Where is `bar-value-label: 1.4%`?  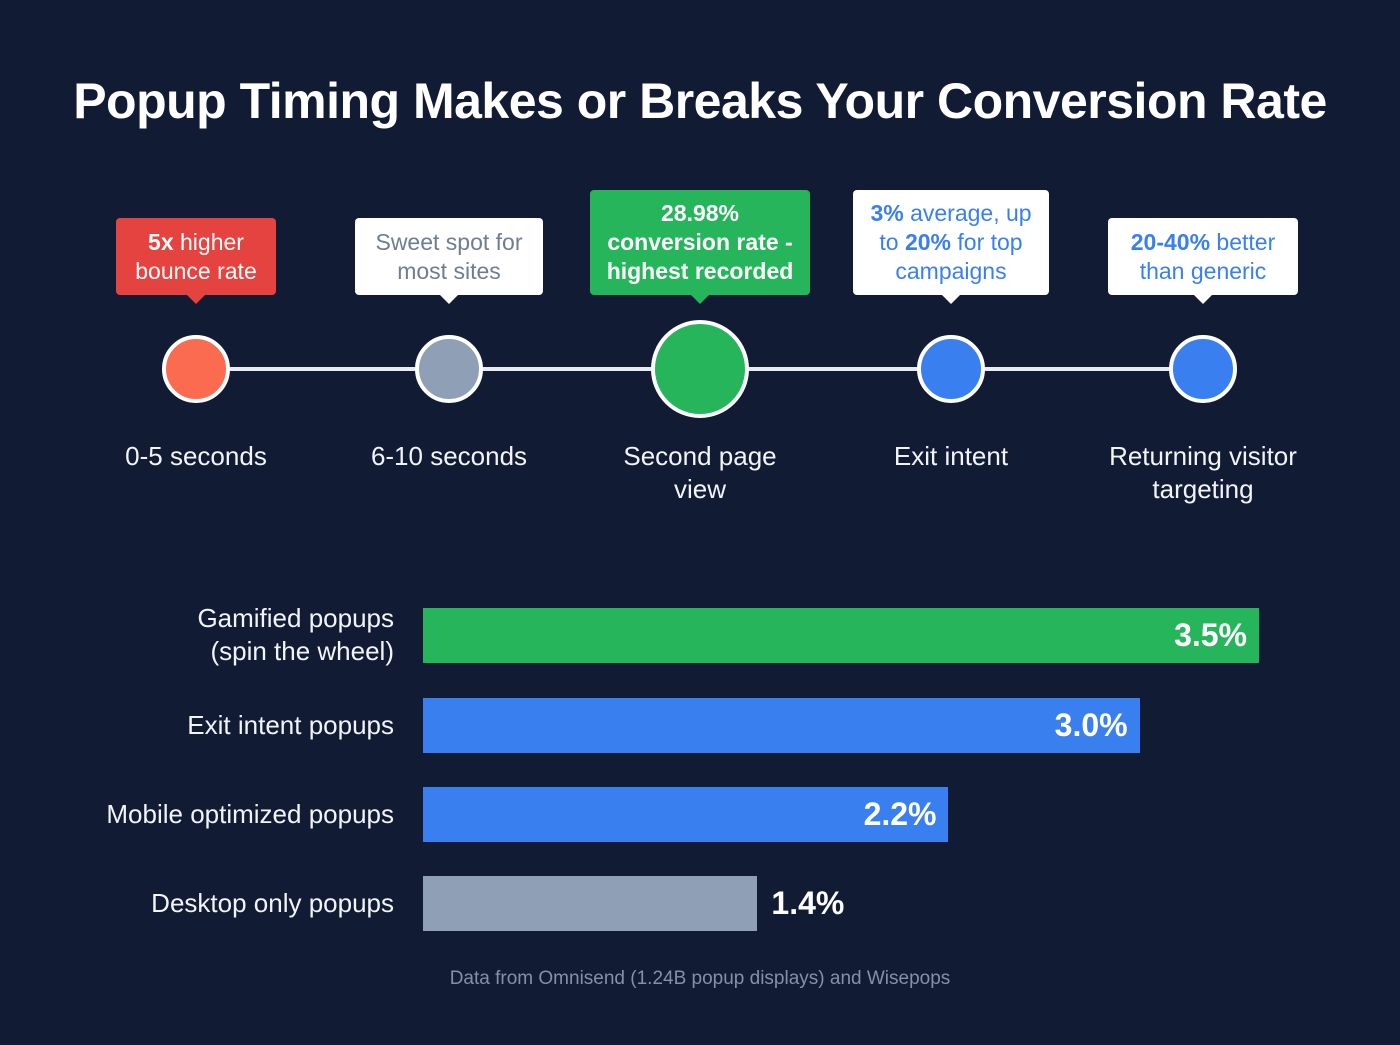
bar-value-label: 1.4% is located at coordinates (808, 903).